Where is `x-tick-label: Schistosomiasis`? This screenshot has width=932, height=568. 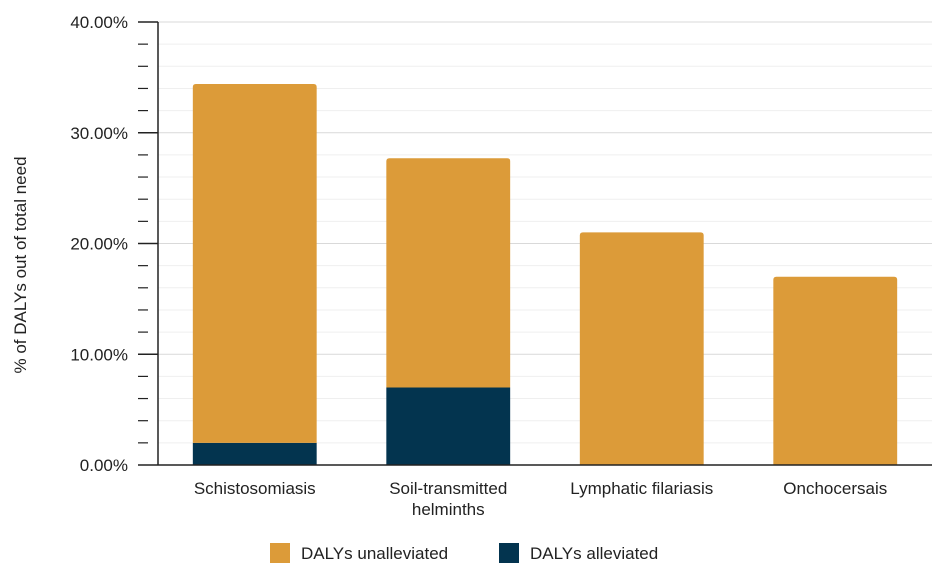
x-tick-label: Schistosomiasis is located at coordinates (255, 488).